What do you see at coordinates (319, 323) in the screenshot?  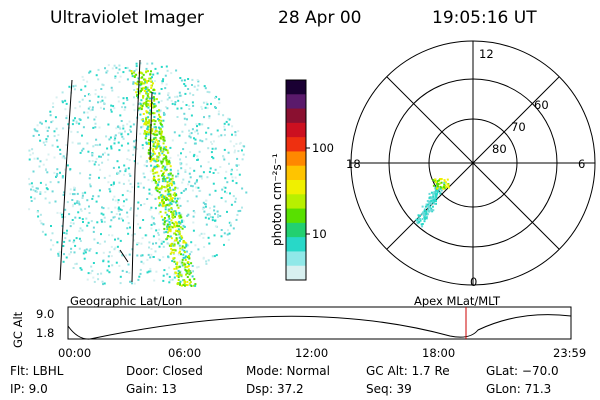 I see `altitude-plot` at bounding box center [319, 323].